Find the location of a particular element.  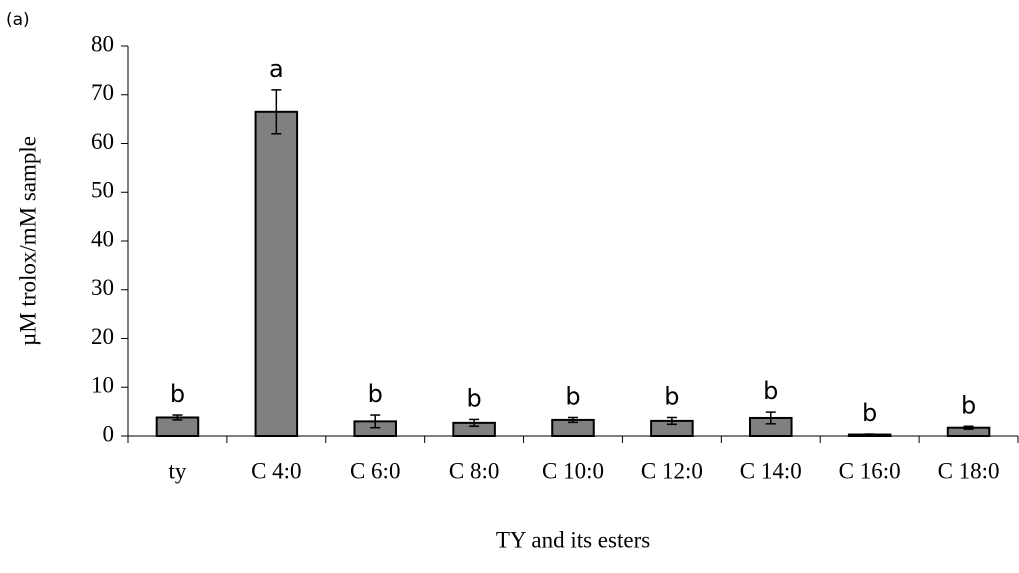

x-tick-label: C 12:0 is located at coordinates (672, 470).